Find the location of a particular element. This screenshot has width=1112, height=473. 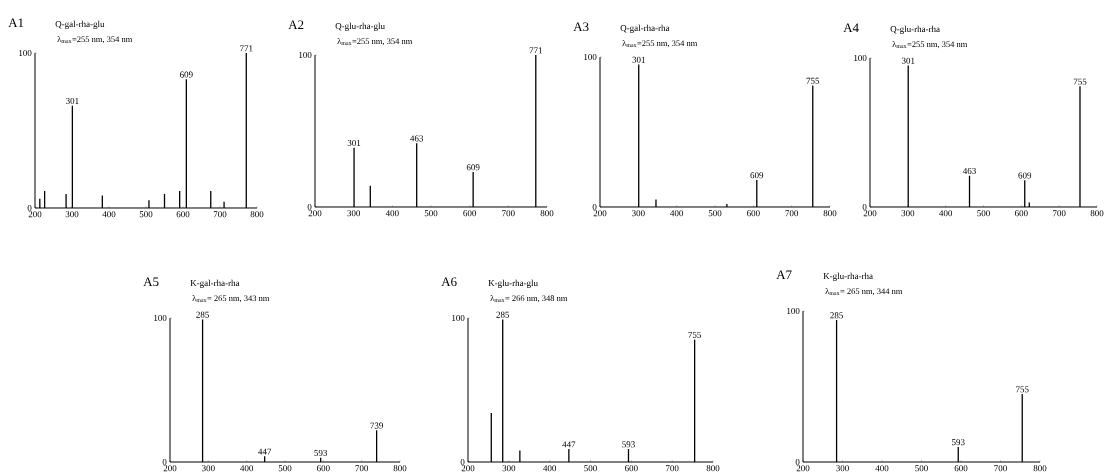

chart-title: A4 is located at coordinates (851, 27).